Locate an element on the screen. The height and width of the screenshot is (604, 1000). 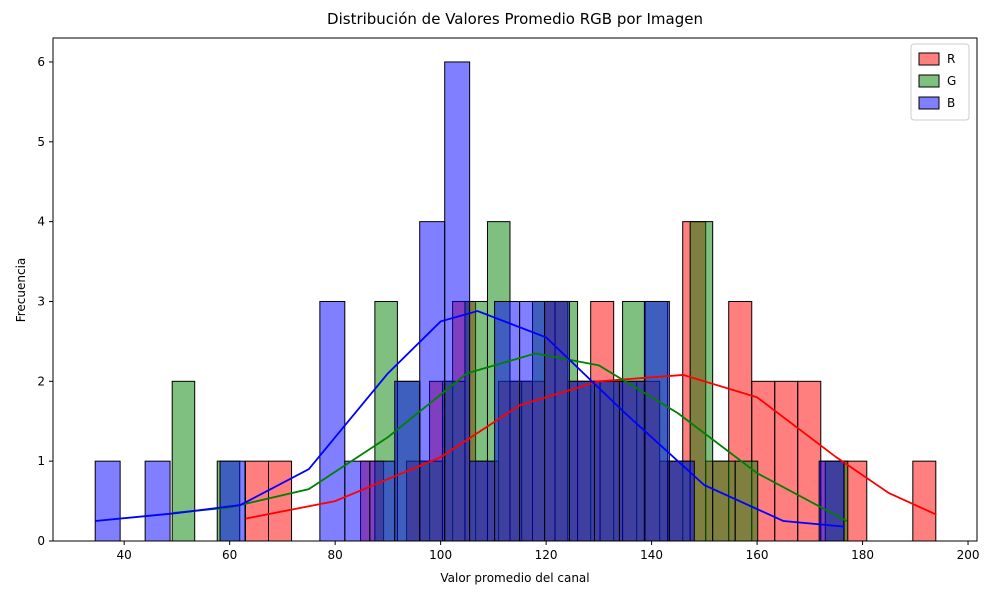
legend: RGB is located at coordinates (940, 82).